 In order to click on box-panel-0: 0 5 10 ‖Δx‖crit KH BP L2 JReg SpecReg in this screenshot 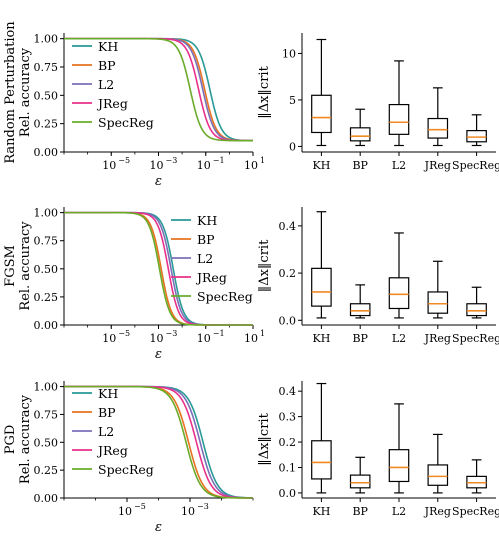, I will do `click(378, 102)`.